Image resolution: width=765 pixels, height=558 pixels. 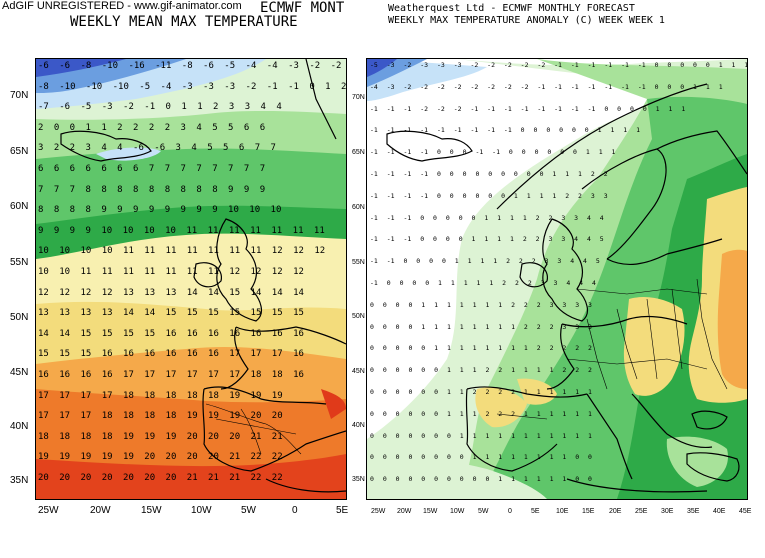 I want to click on left-lat-label: 40N, so click(x=19, y=426).